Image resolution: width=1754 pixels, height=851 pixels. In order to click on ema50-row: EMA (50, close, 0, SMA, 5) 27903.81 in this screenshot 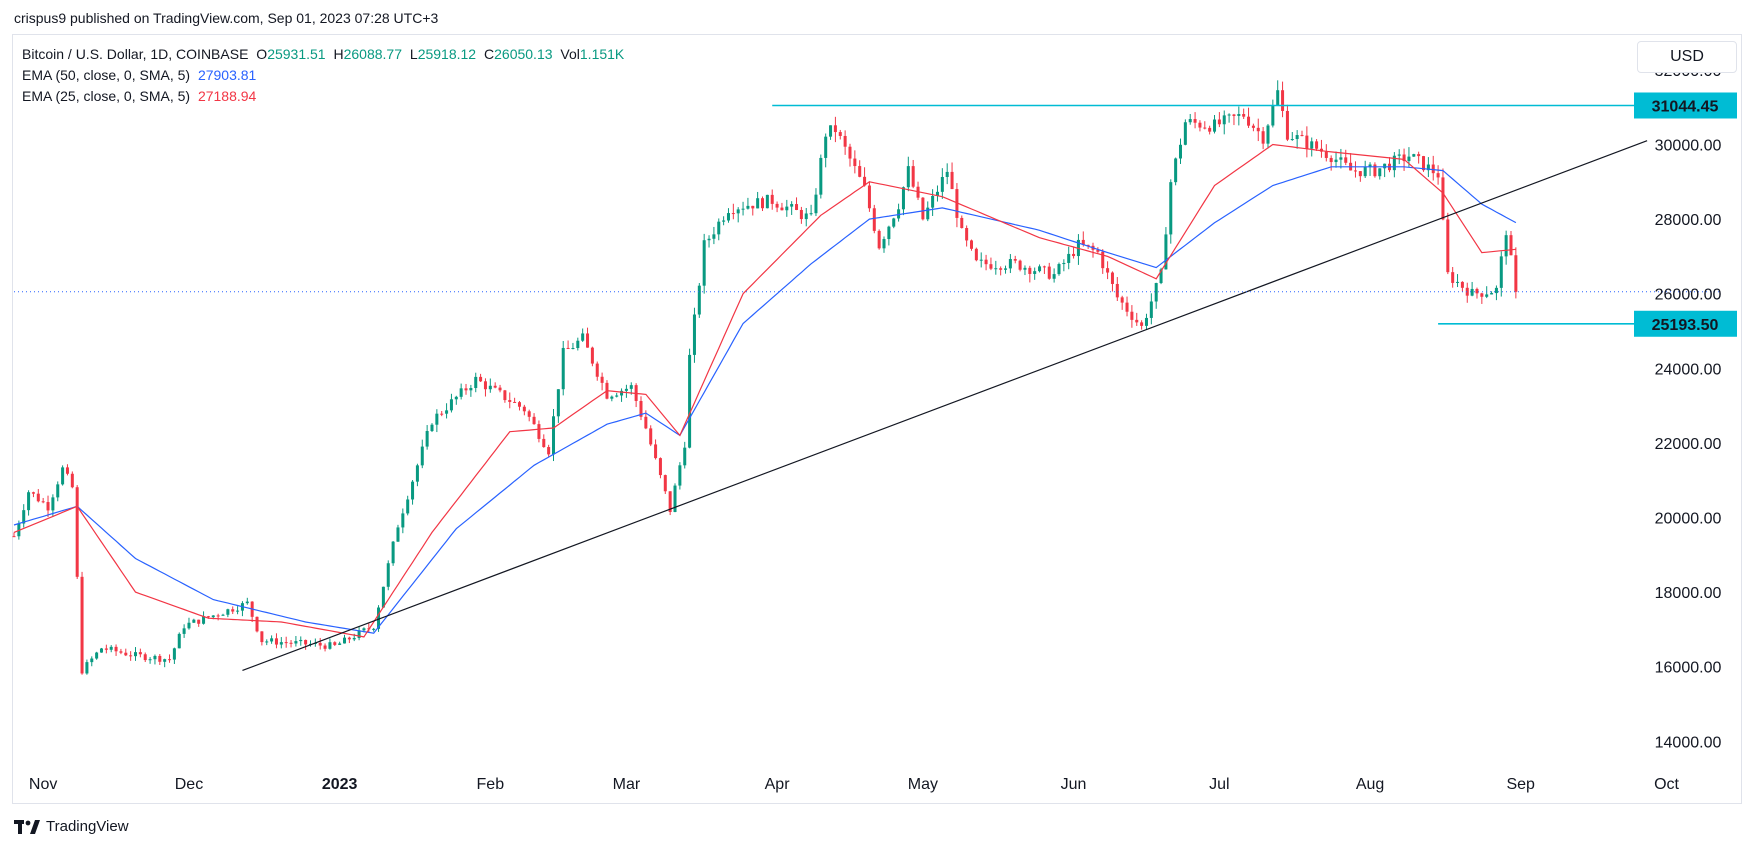, I will do `click(323, 75)`.